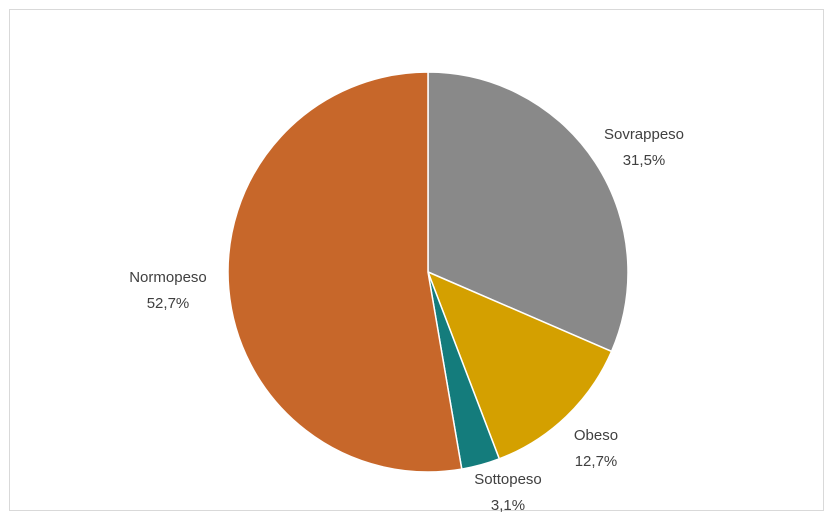 The width and height of the screenshot is (833, 520). Describe the element at coordinates (168, 303) in the screenshot. I see `slice-label-value-normopeso: 52,7%` at that location.